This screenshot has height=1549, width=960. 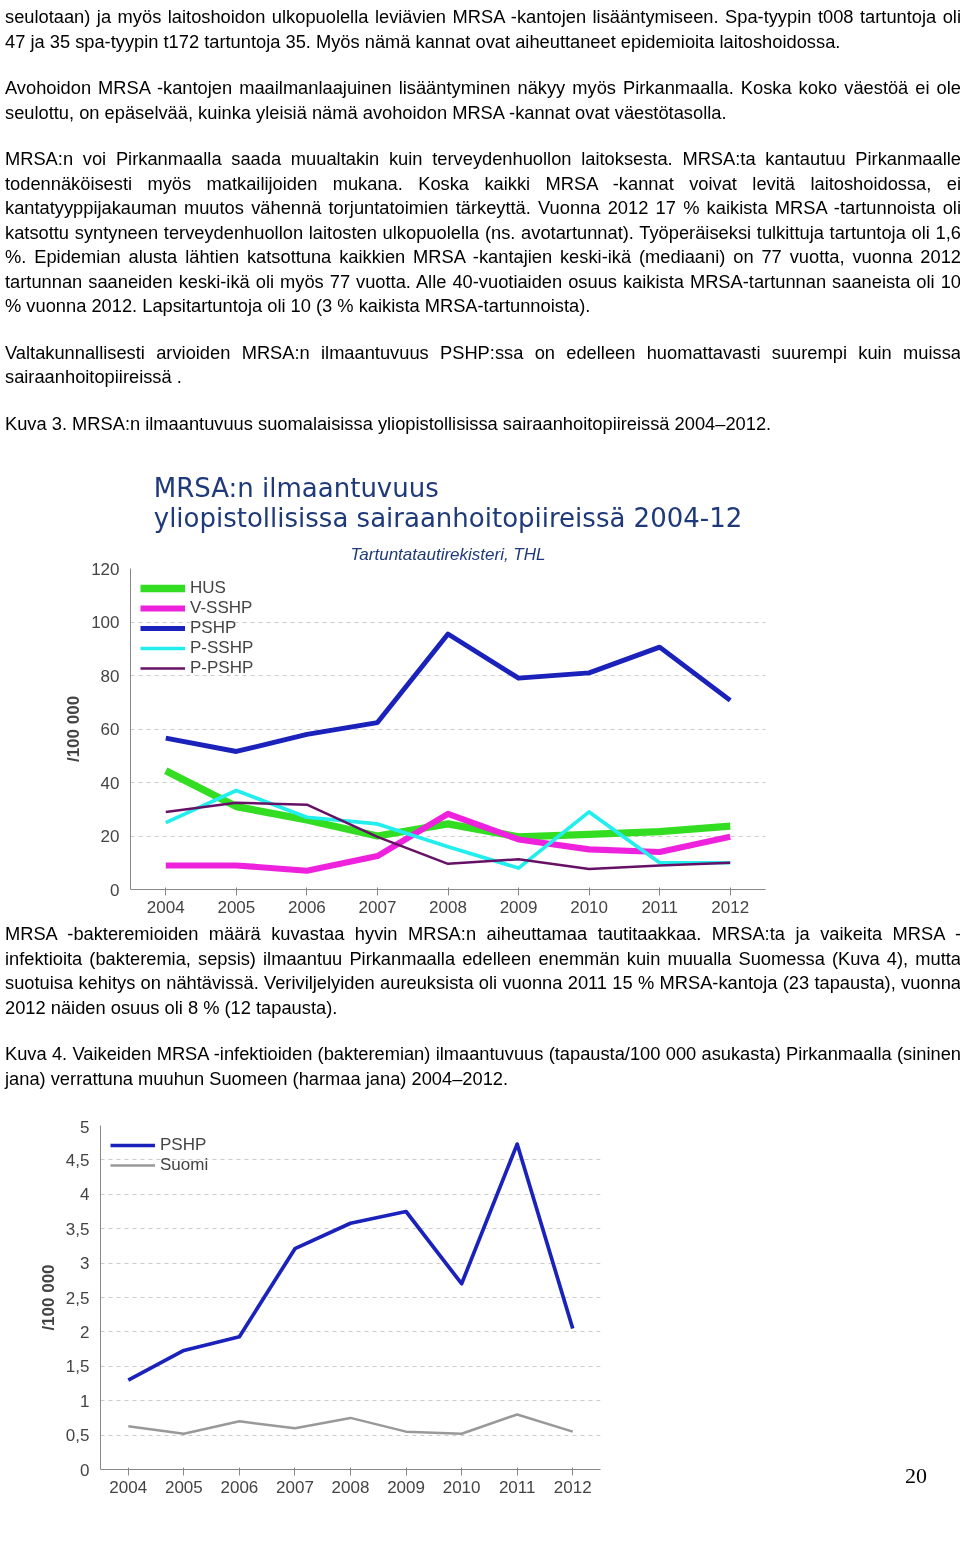 I want to click on y-tick-label: 3,5, so click(x=77, y=1229).